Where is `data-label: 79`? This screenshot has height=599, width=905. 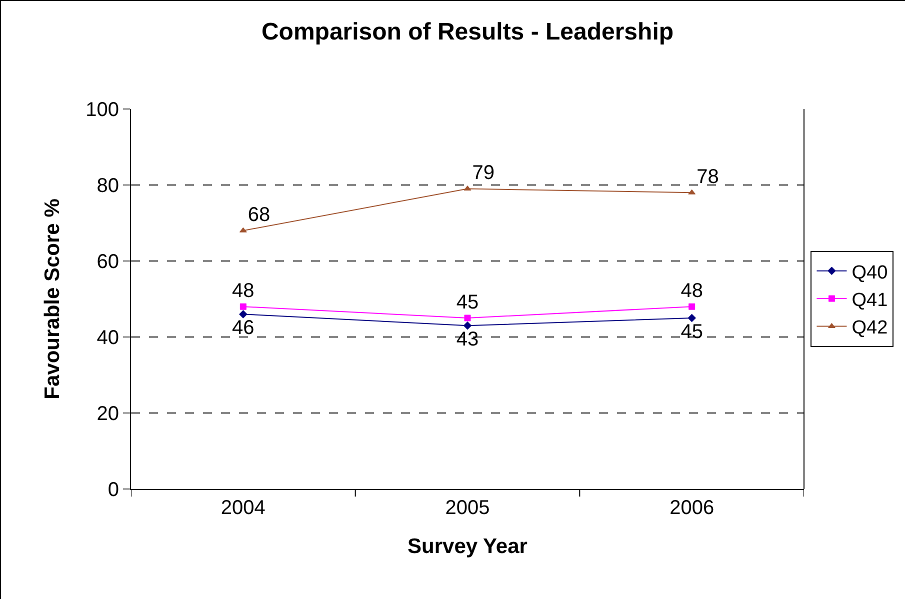 data-label: 79 is located at coordinates (483, 173).